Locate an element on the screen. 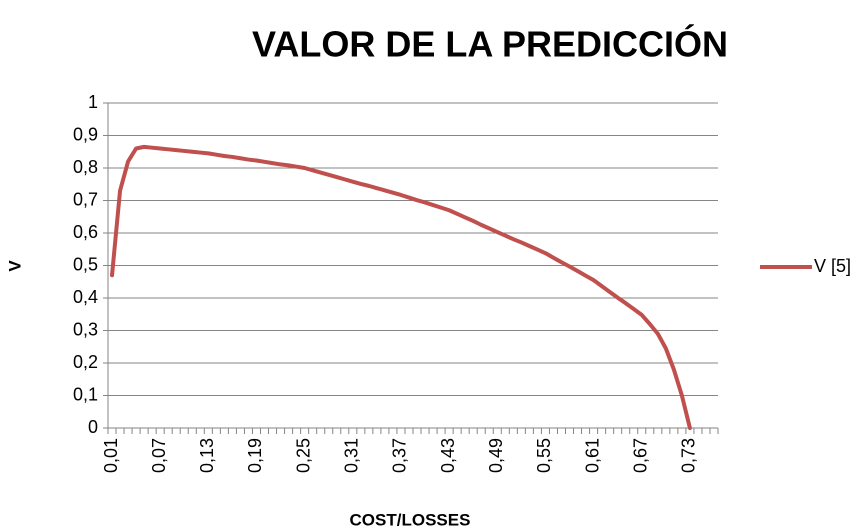  y-tick-label: 0,6 is located at coordinates (85, 232).